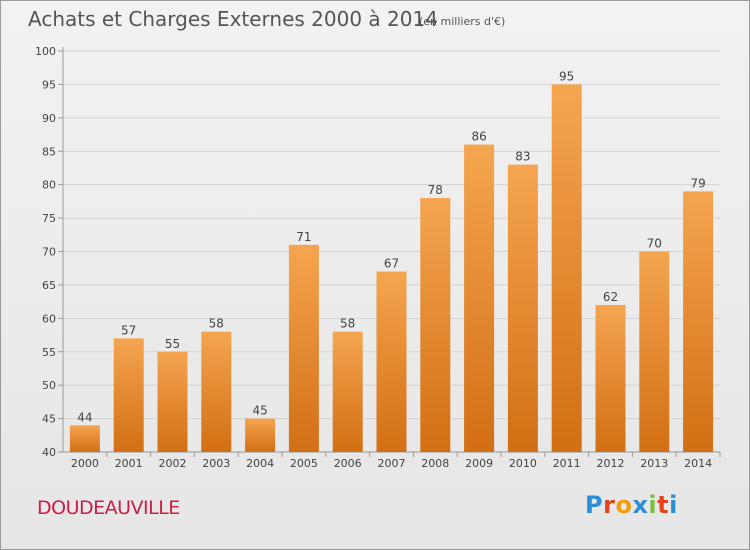  I want to click on x-tick-label: 2007, so click(392, 463).